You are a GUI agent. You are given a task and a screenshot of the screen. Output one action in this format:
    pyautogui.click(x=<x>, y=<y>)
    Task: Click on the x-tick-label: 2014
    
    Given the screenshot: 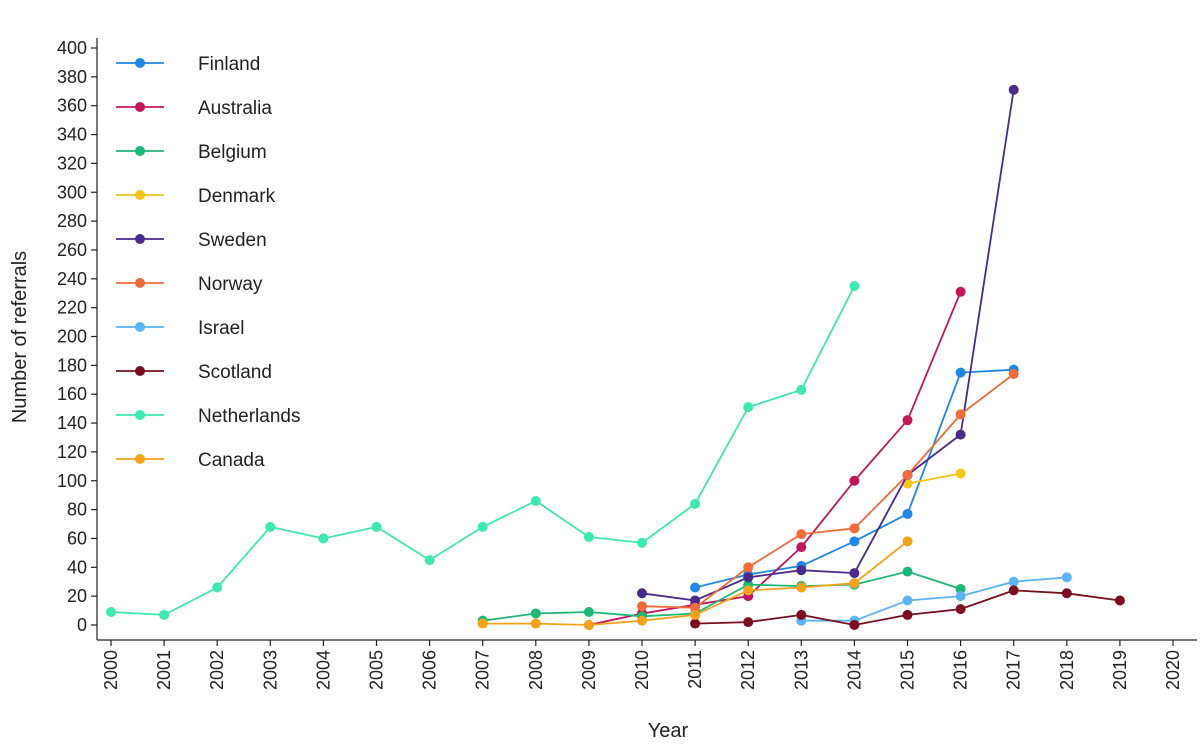 What is the action you would take?
    pyautogui.click(x=854, y=670)
    